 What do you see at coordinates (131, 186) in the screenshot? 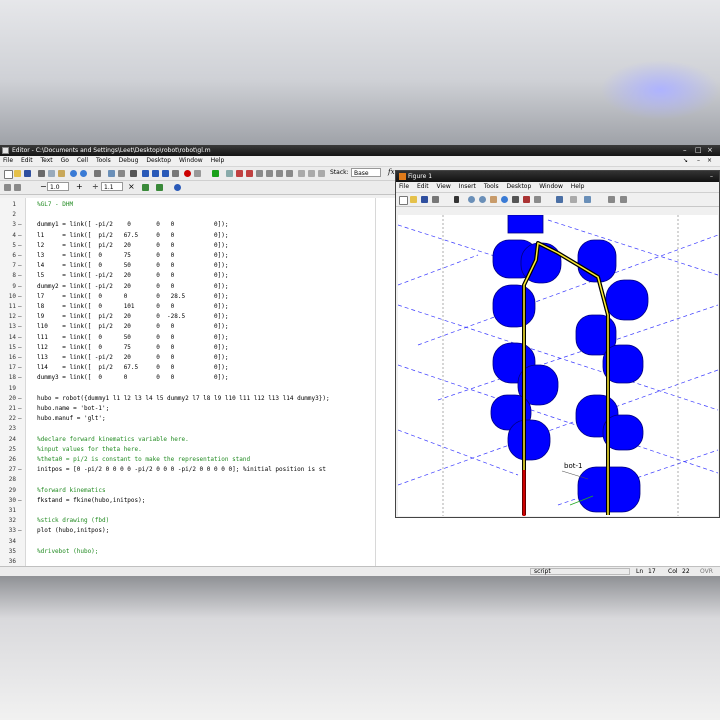
I see `multiply-button: ×` at bounding box center [131, 186].